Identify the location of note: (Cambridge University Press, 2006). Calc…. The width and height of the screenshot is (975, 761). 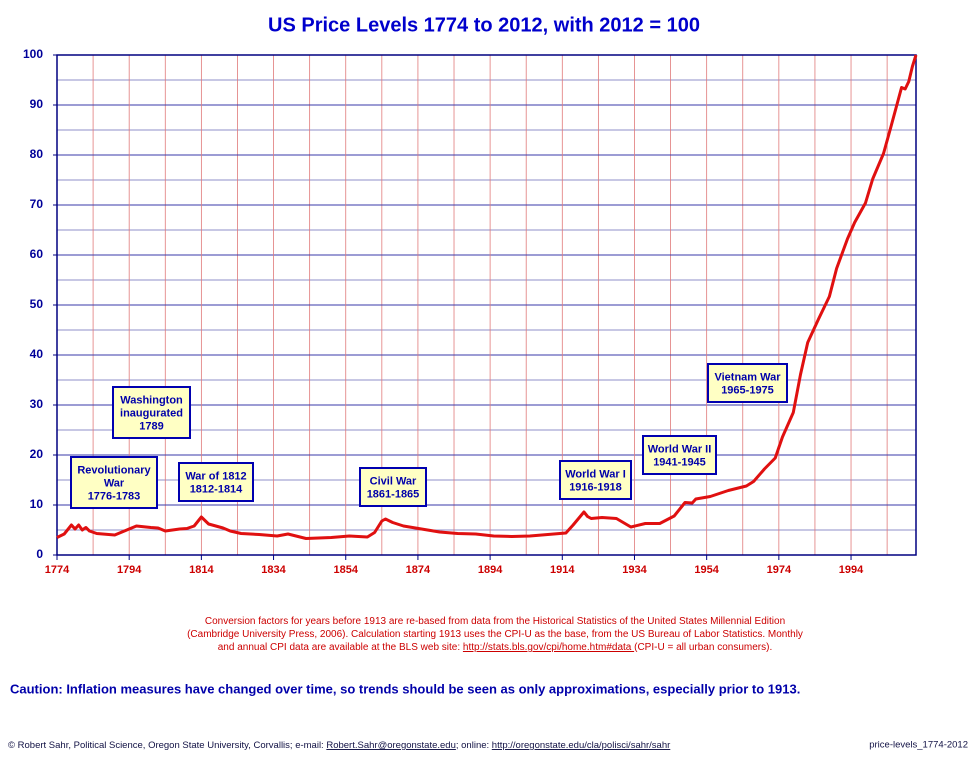
(495, 634).